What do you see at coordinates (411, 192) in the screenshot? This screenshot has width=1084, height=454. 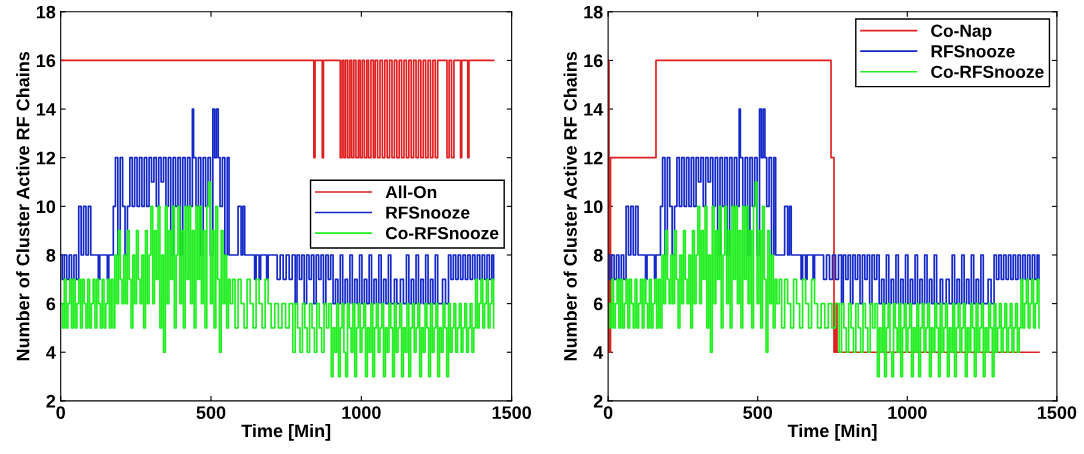 I see `legend-label: All-On` at bounding box center [411, 192].